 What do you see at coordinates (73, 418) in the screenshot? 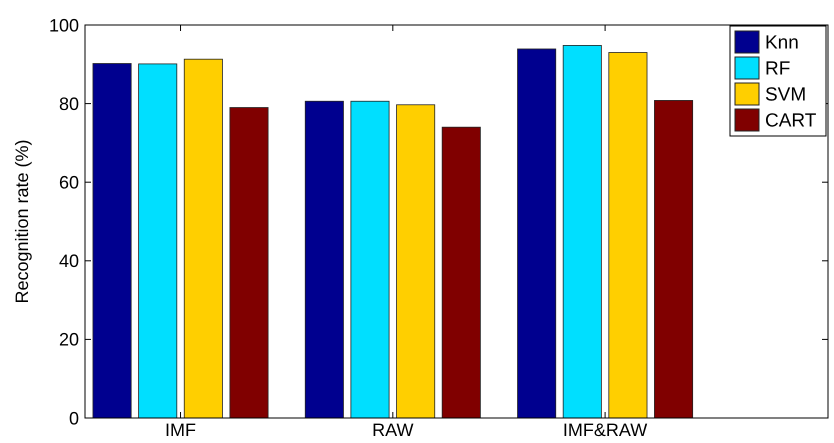
I see `y-tick-label: 0` at bounding box center [73, 418].